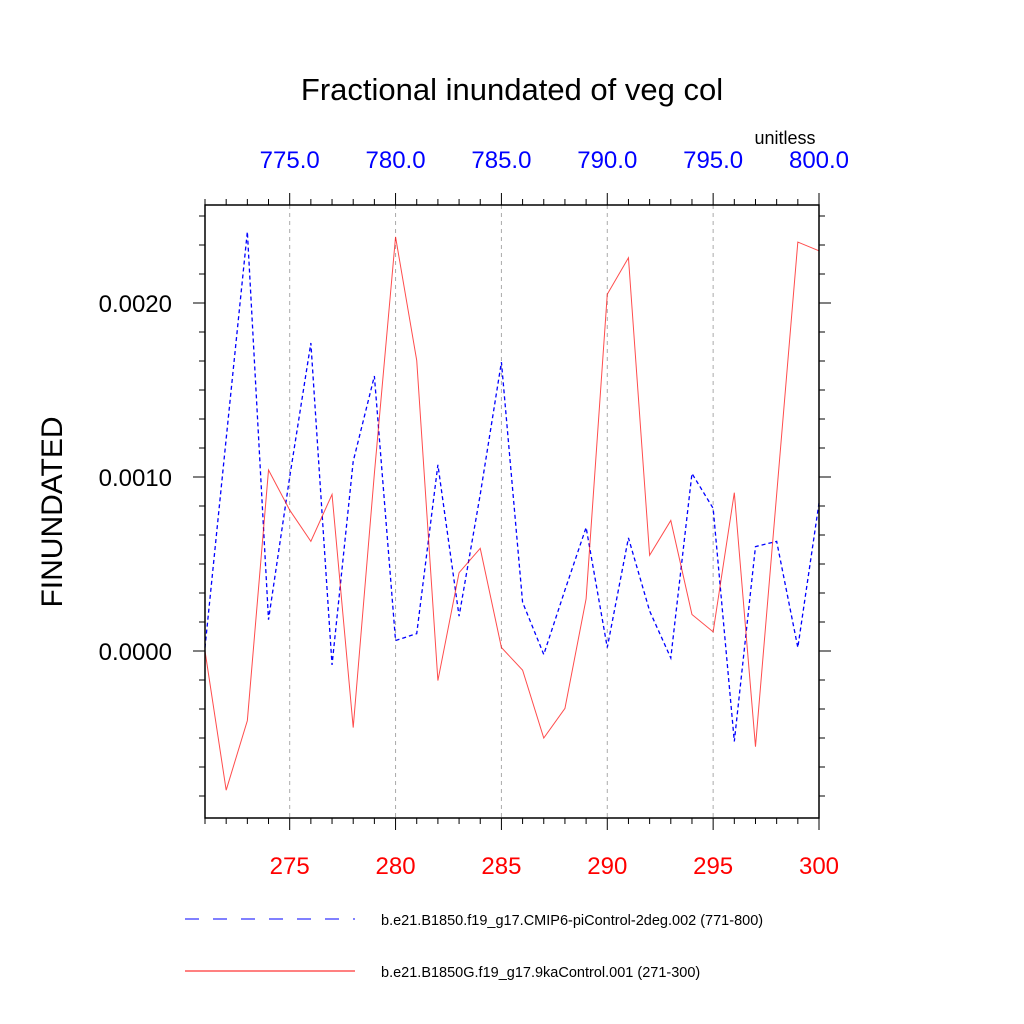  Describe the element at coordinates (396, 866) in the screenshot. I see `x-tick-label-bottom: 280` at that location.